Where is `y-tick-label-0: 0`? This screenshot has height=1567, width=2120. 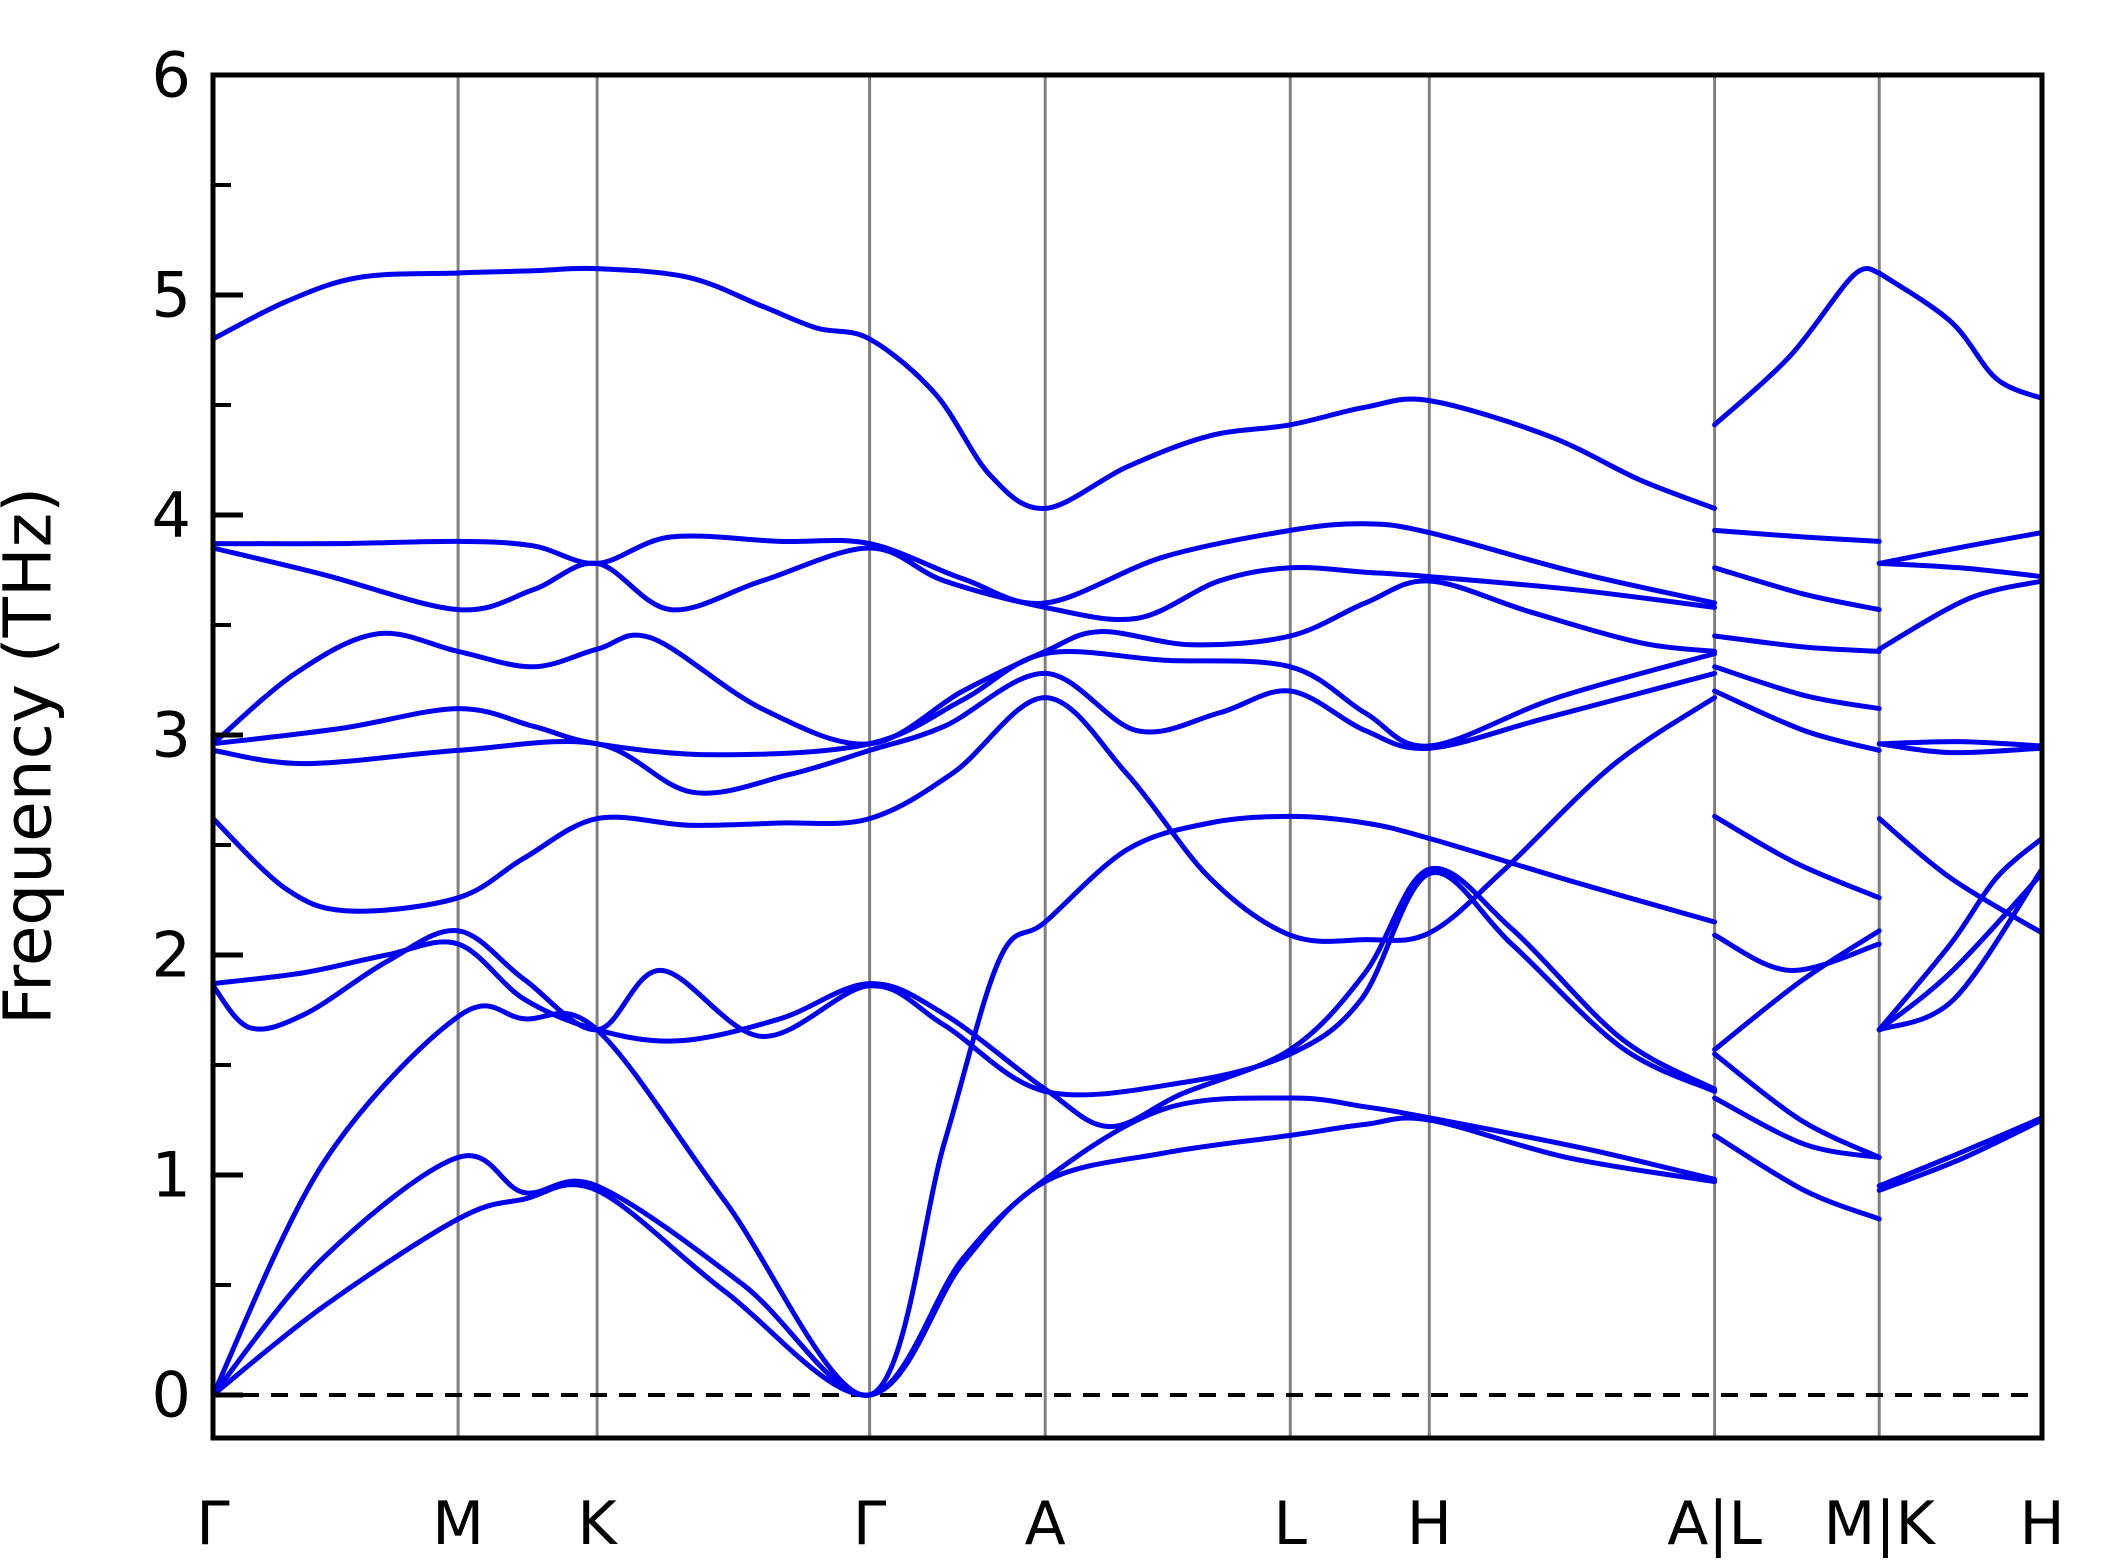 y-tick-label-0: 0 is located at coordinates (171, 1395).